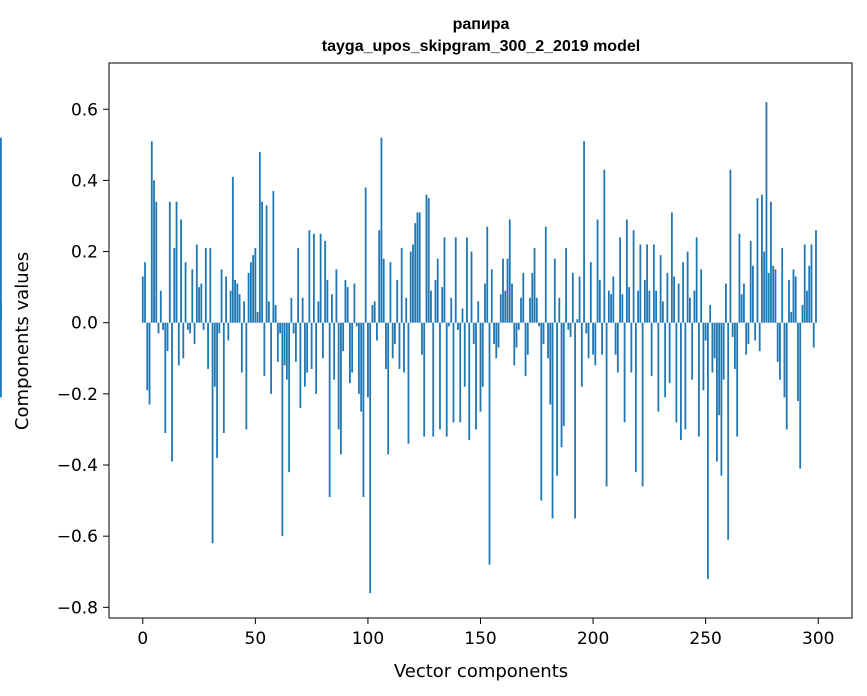 The image size is (867, 696). What do you see at coordinates (77, 466) in the screenshot?
I see `y-tick-label-2: −0.4` at bounding box center [77, 466].